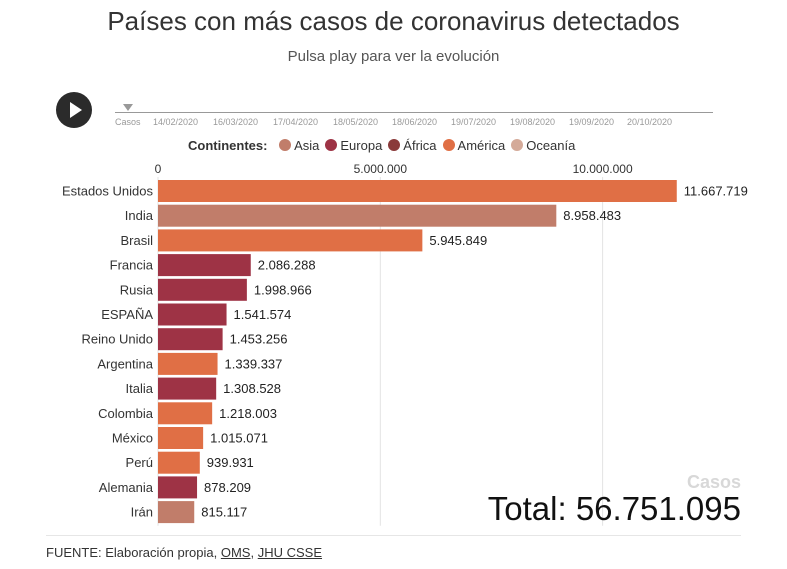 This screenshot has width=787, height=569. What do you see at coordinates (458, 240) in the screenshot?
I see `value-label: 5.945.849` at bounding box center [458, 240].